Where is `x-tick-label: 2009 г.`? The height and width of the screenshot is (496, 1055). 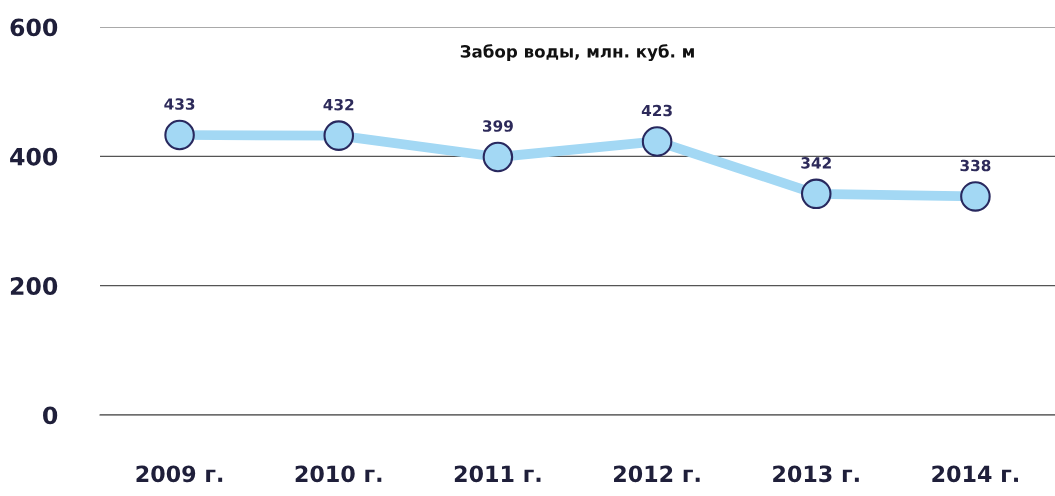 x-tick-label: 2009 г. is located at coordinates (179, 474).